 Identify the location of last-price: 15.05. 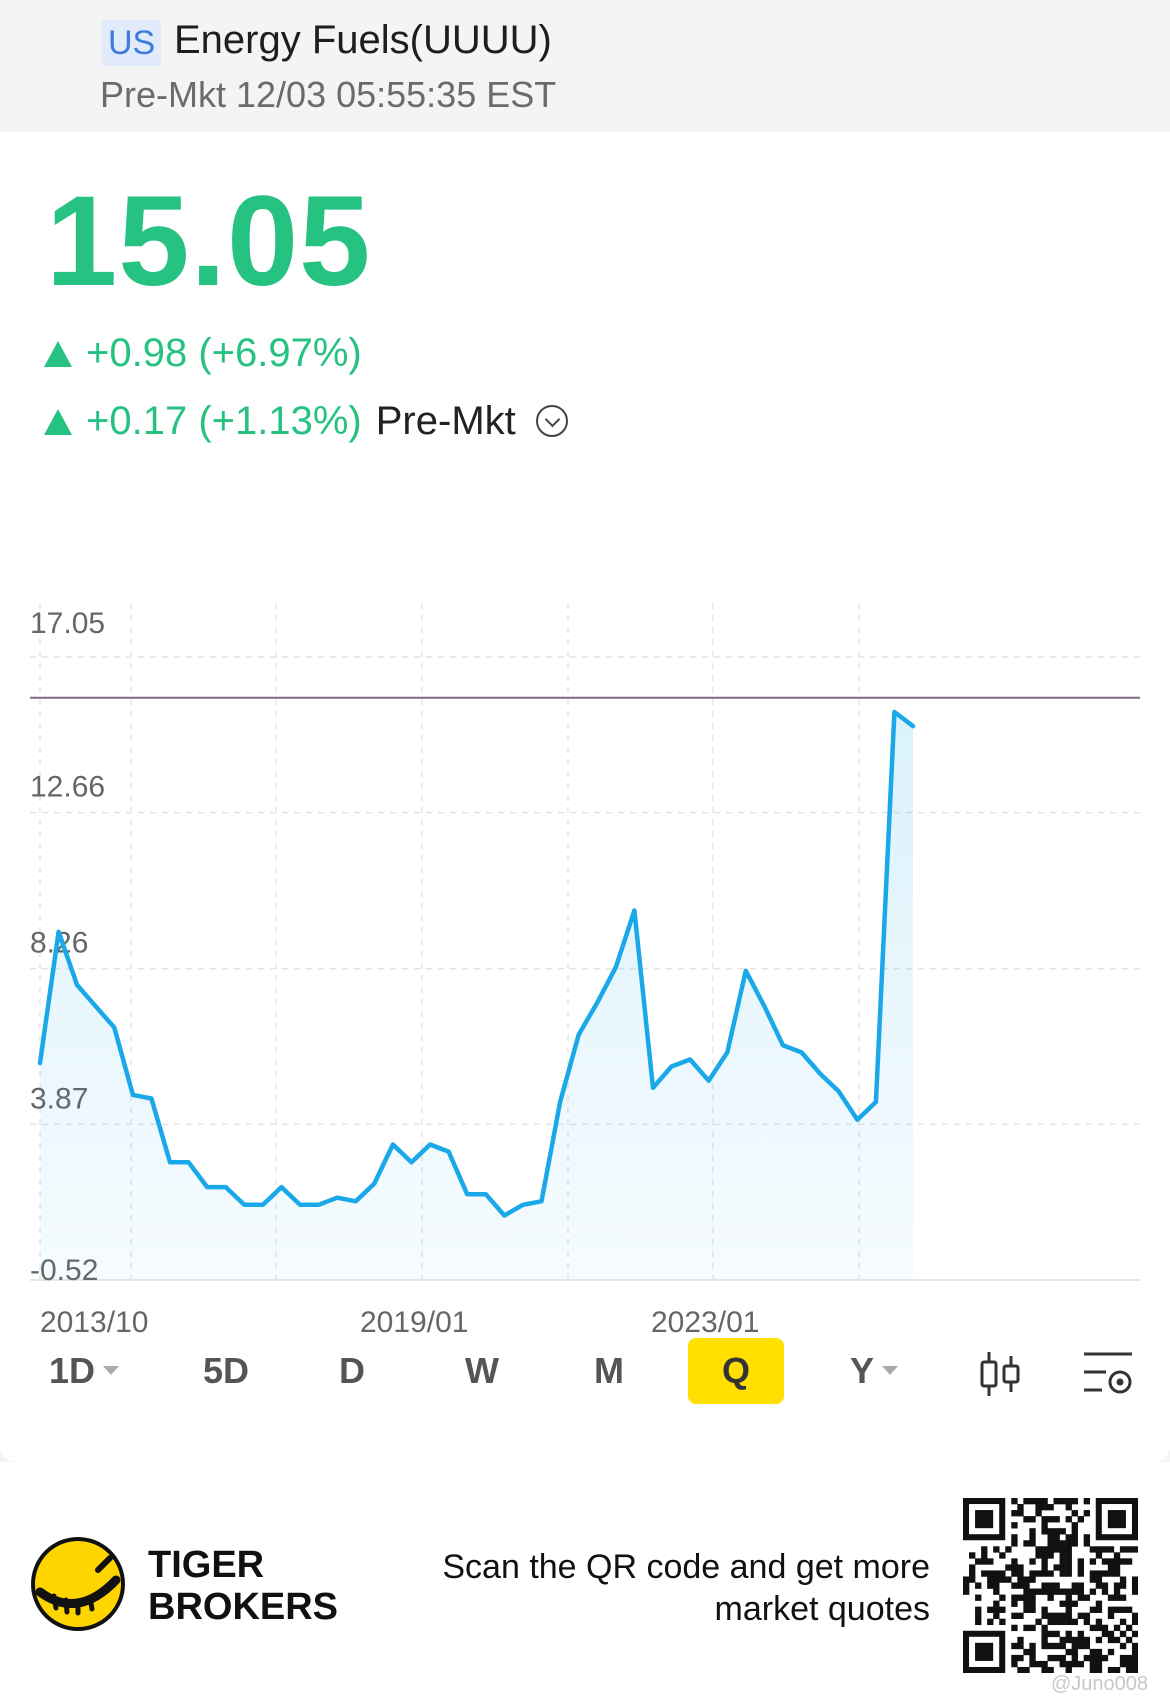
(209, 241).